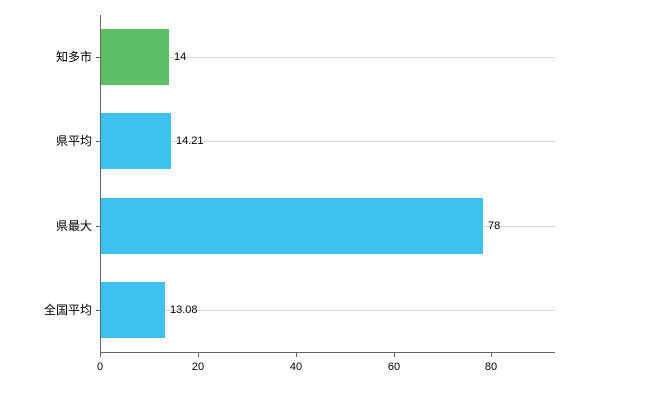 The image size is (650, 400). I want to click on x-tick-label: 40, so click(296, 367).